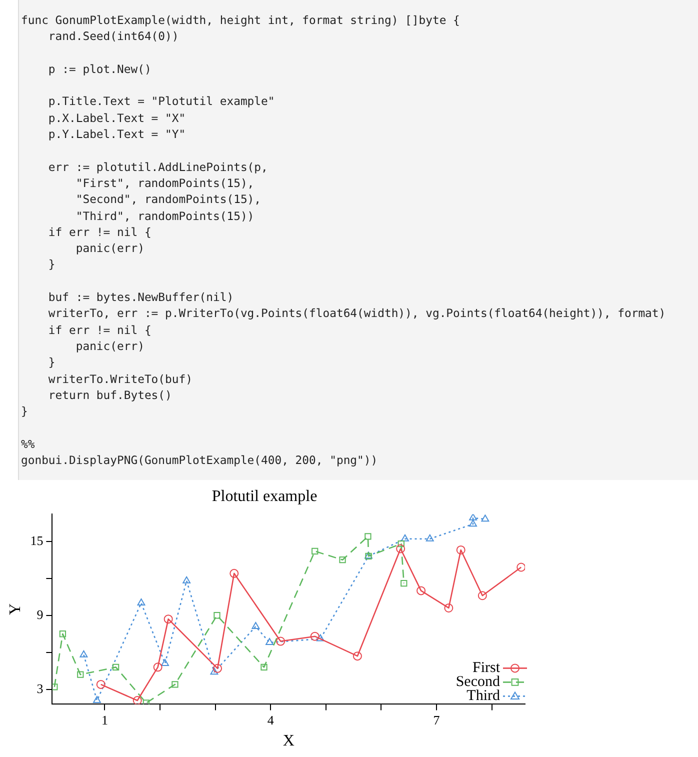 The image size is (698, 757). Describe the element at coordinates (436, 720) in the screenshot. I see `x-tick-label: 7` at that location.